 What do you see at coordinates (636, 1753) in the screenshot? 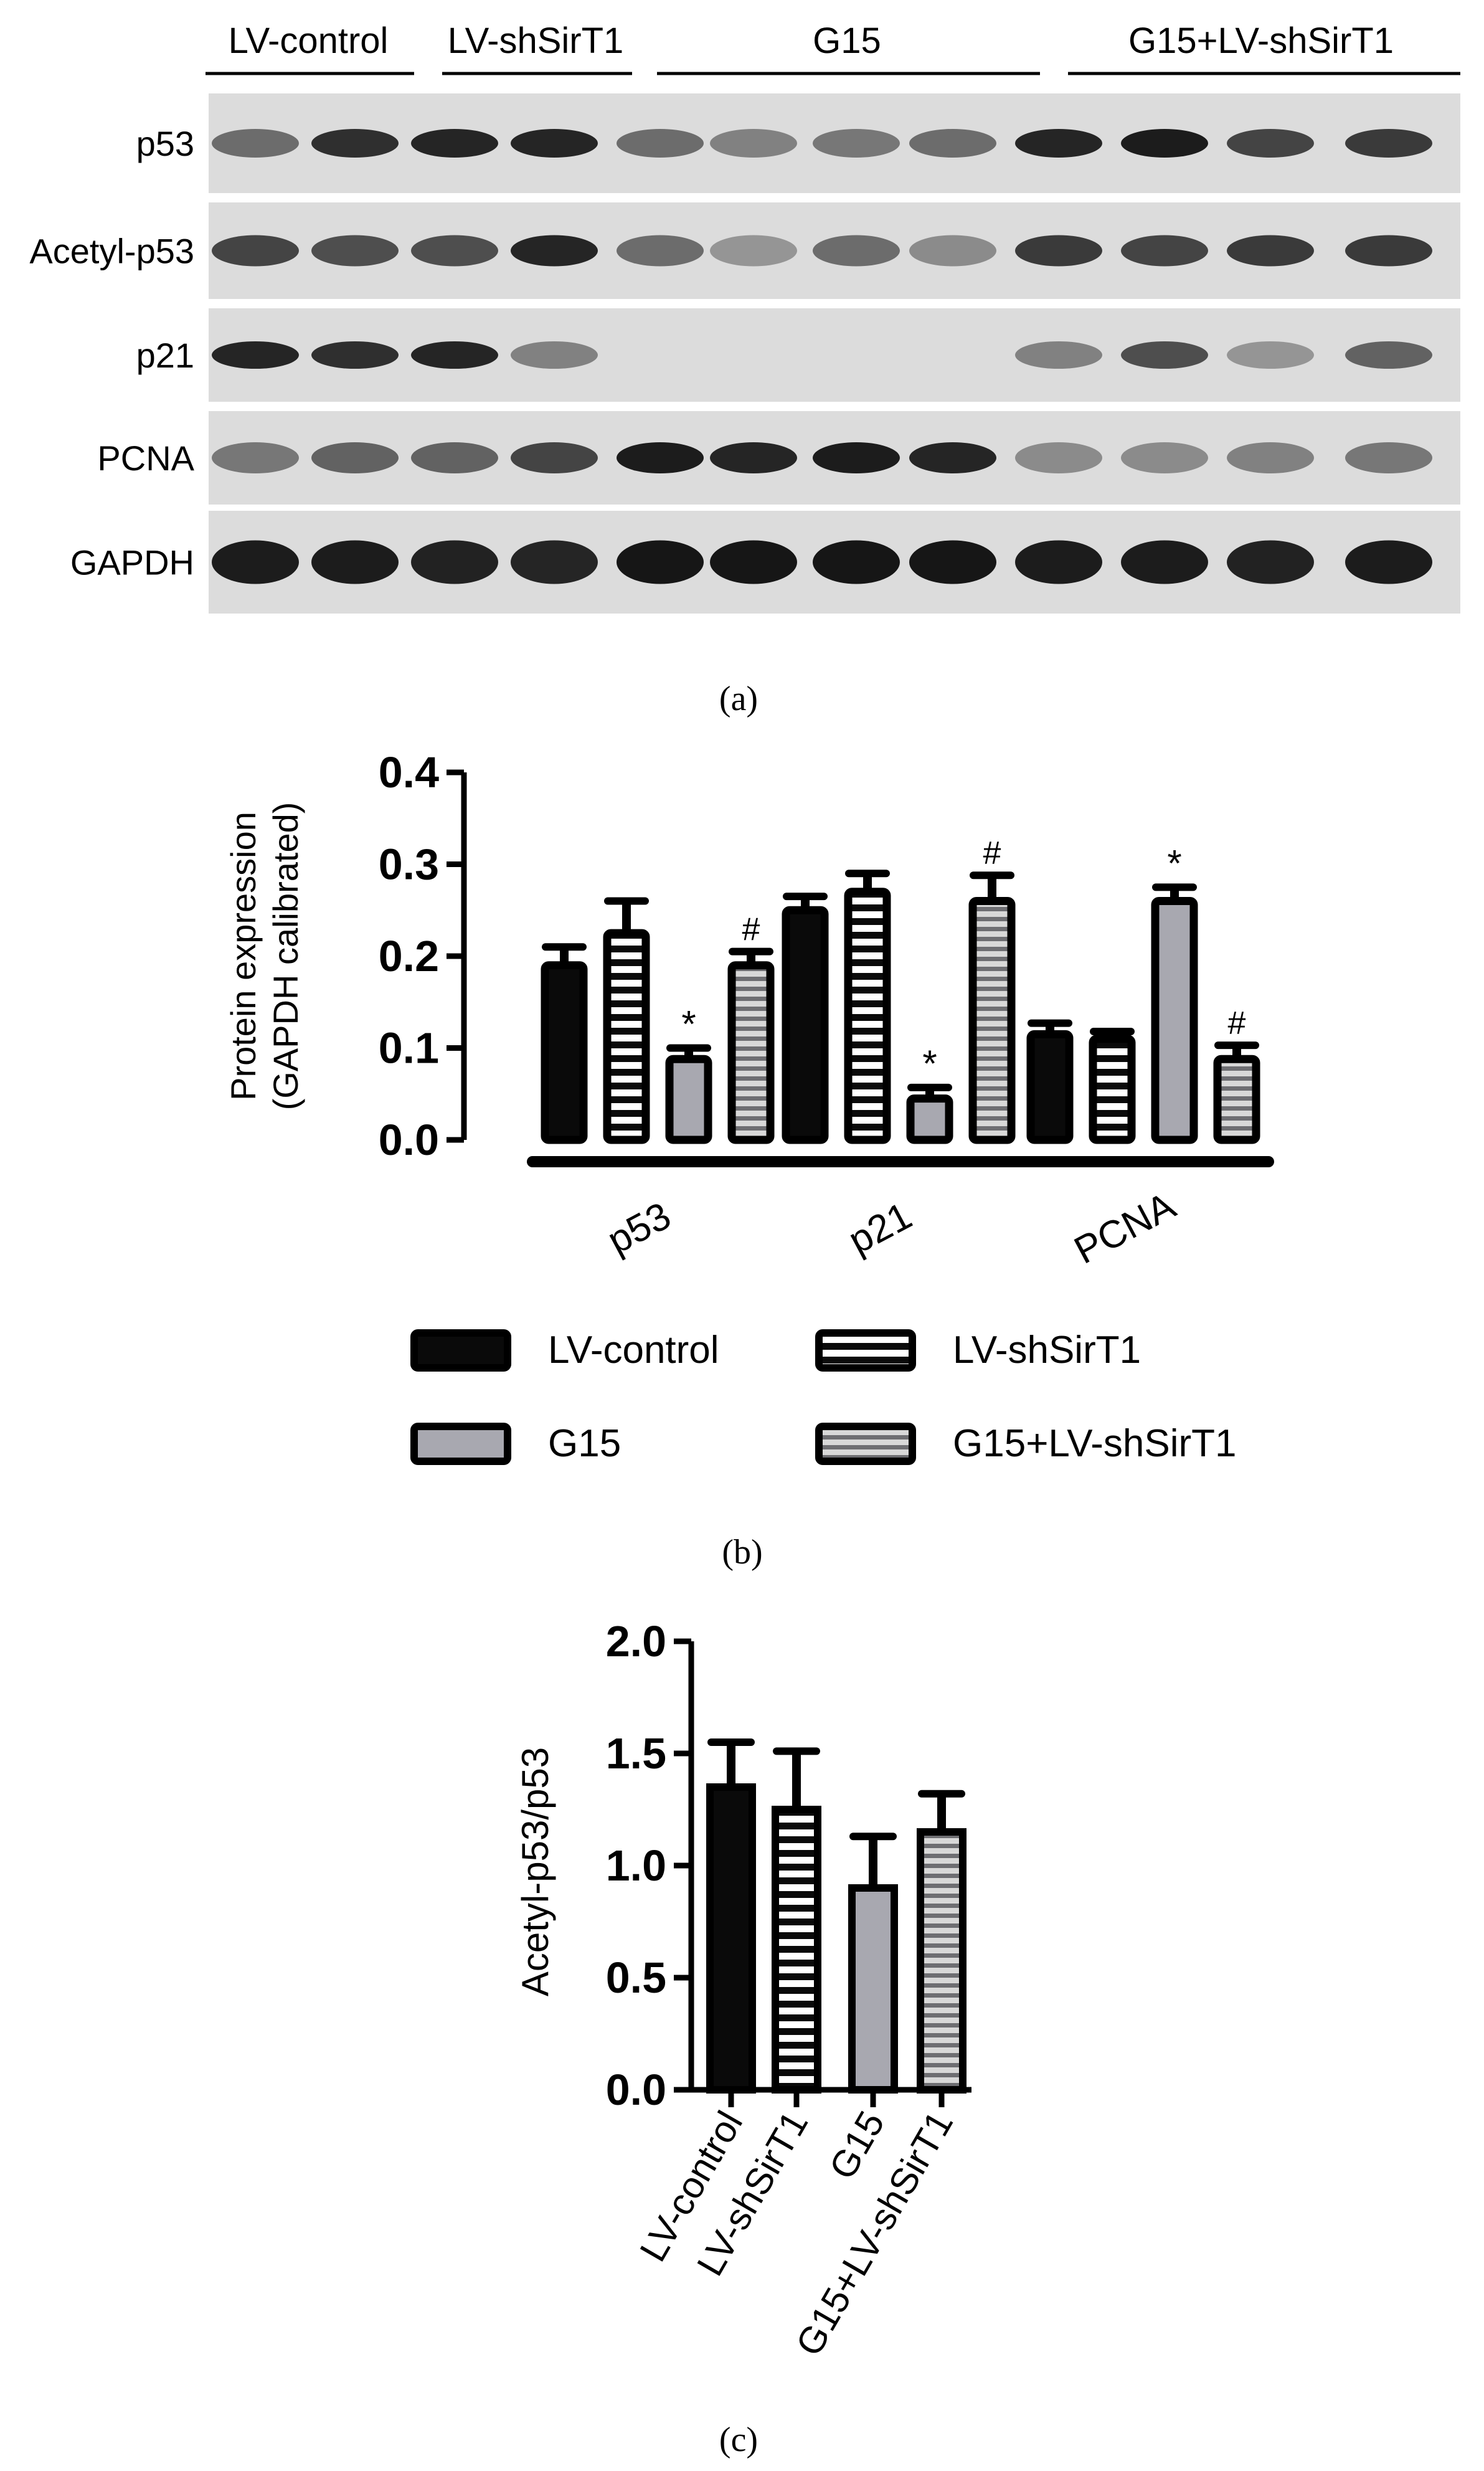
I see `c-y-tick-label: 1.5` at bounding box center [636, 1753].